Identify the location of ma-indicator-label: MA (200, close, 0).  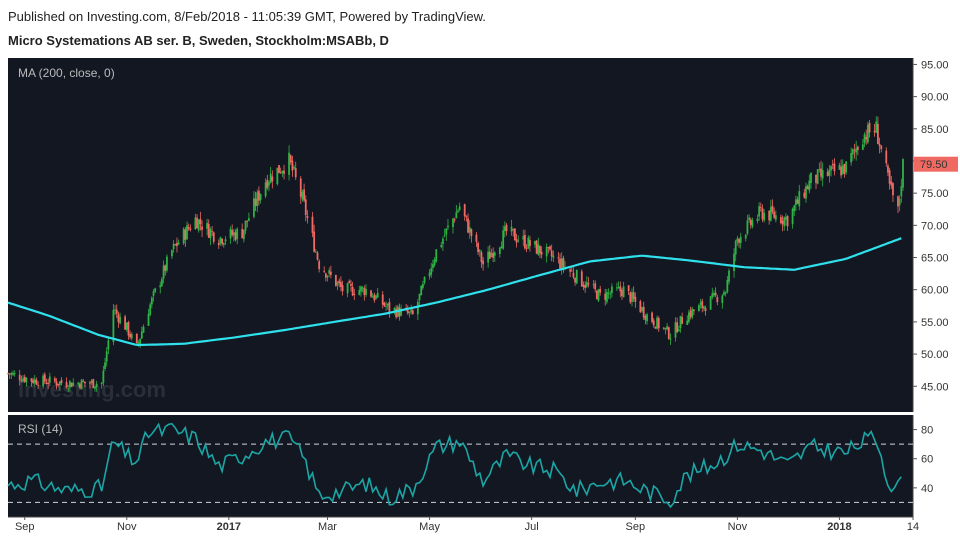
(66, 73).